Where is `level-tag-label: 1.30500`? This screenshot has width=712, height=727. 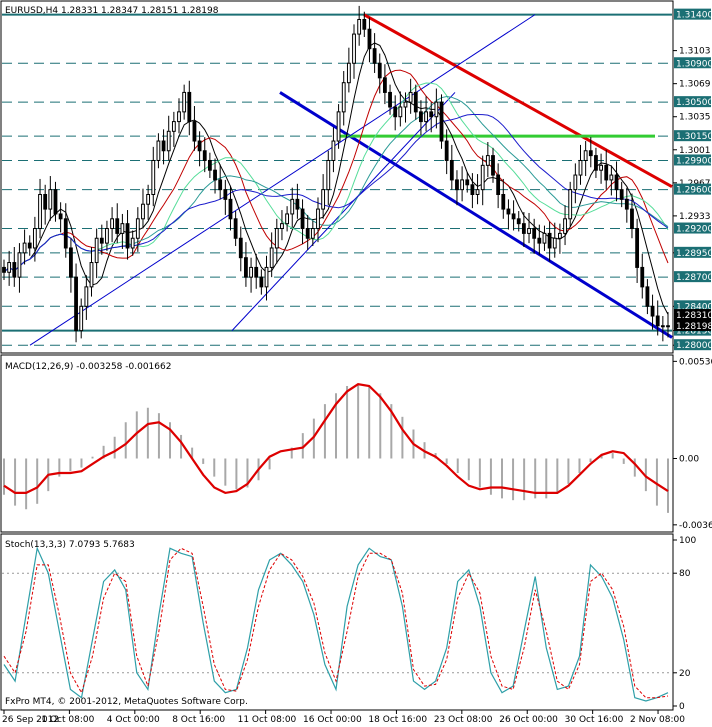 level-tag-label: 1.30500 is located at coordinates (694, 103).